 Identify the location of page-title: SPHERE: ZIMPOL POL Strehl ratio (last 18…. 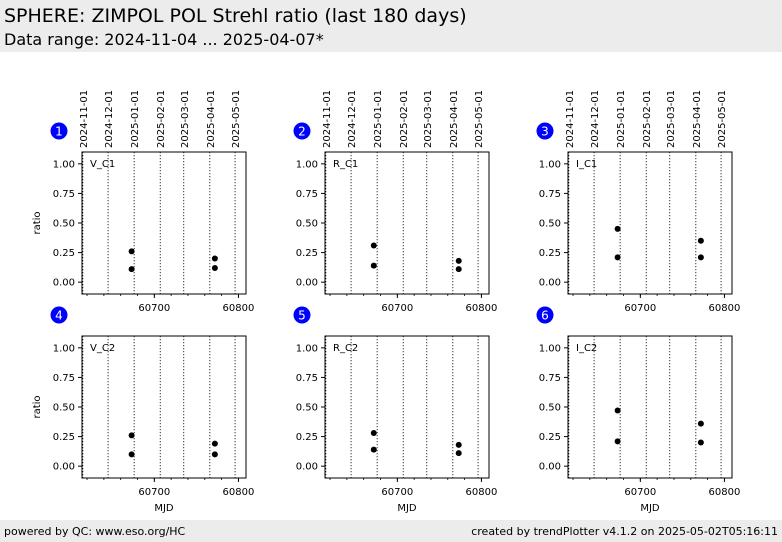
(235, 16).